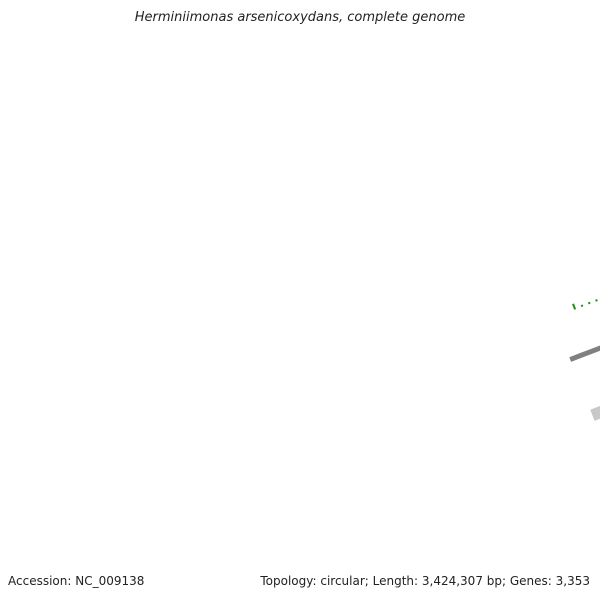 The height and width of the screenshot is (600, 600). What do you see at coordinates (585, 304) in the screenshot?
I see `outer-tick-track` at bounding box center [585, 304].